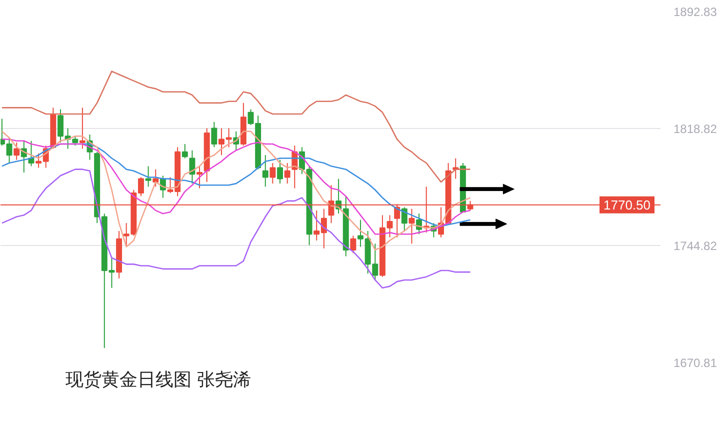  Describe the element at coordinates (627, 204) in the screenshot. I see `ref-line-label: 1770.50` at that location.